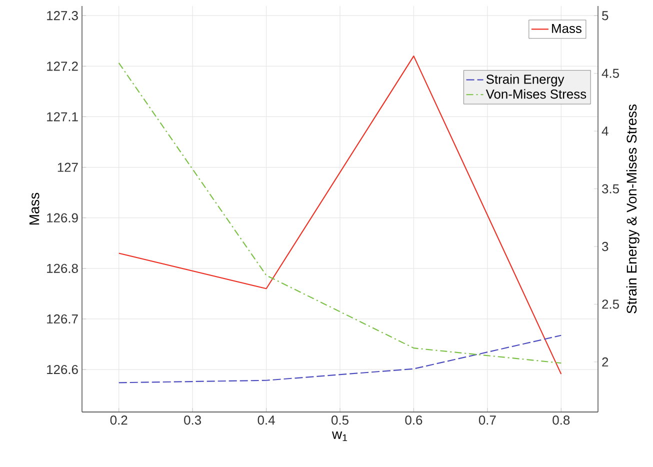  I want to click on y2-tick-label: 2, so click(605, 361).